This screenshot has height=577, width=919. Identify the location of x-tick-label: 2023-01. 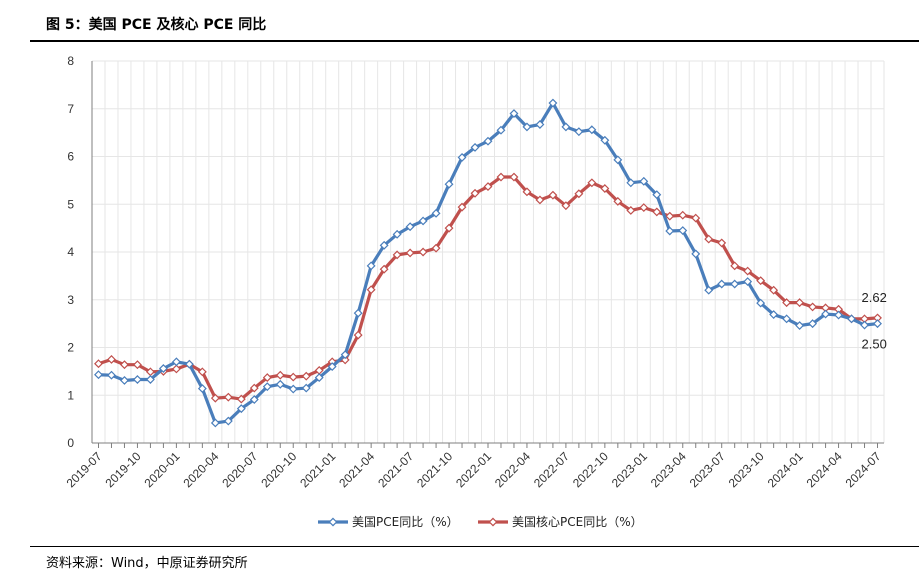
(629, 469).